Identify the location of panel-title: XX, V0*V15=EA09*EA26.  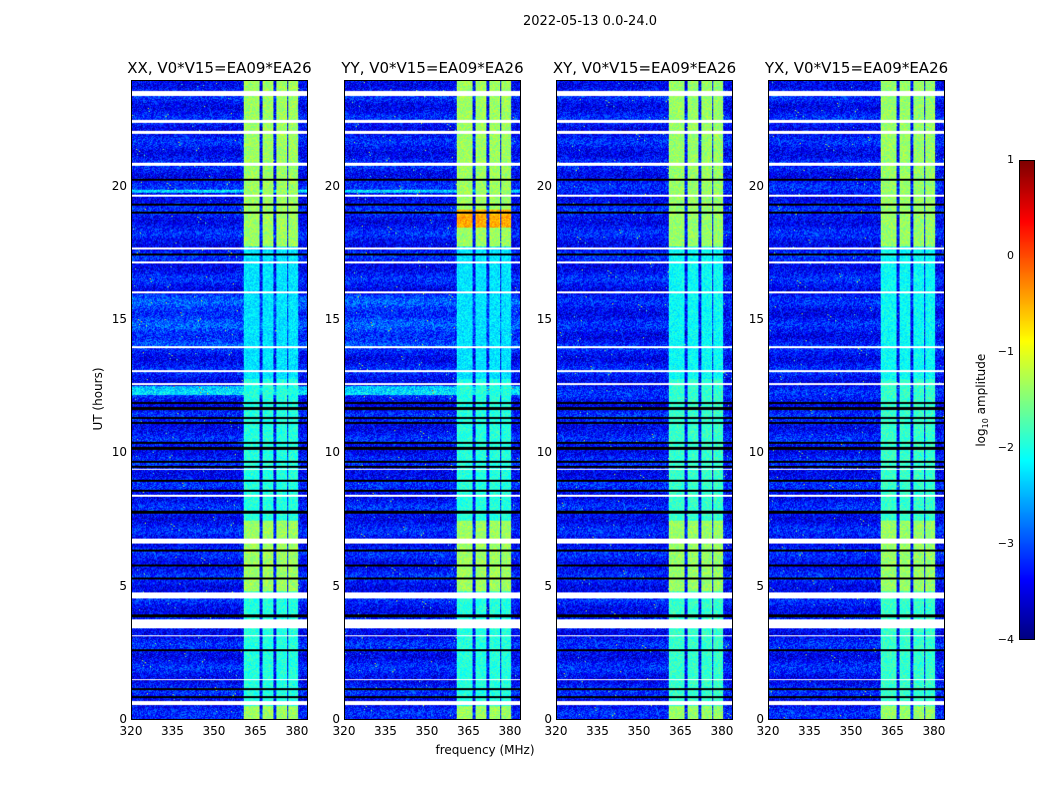
(219, 68).